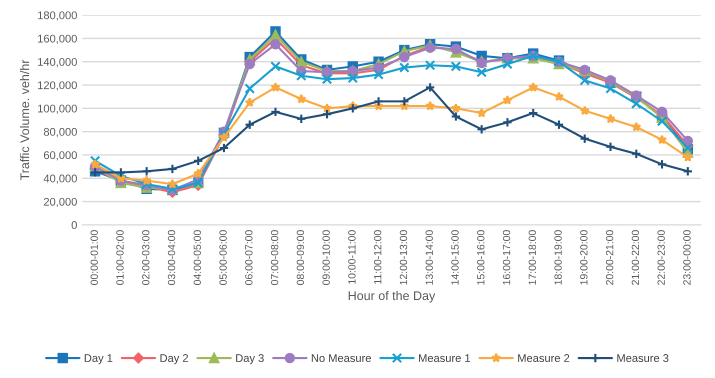 Image resolution: width=715 pixels, height=378 pixels. I want to click on x-tick-label: 08:00-09:00, so click(300, 257).